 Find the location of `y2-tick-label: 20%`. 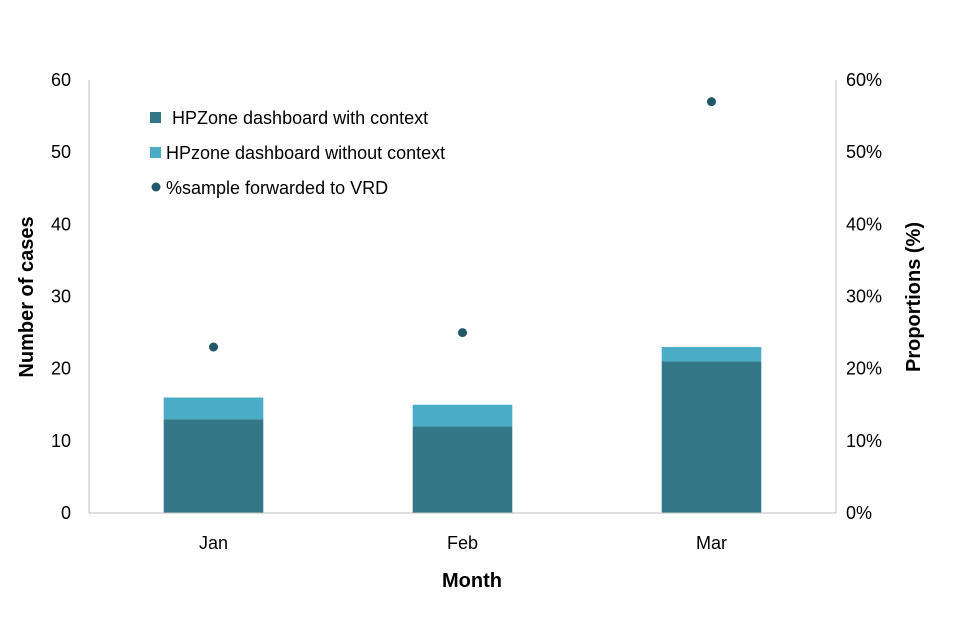

y2-tick-label: 20% is located at coordinates (864, 369).